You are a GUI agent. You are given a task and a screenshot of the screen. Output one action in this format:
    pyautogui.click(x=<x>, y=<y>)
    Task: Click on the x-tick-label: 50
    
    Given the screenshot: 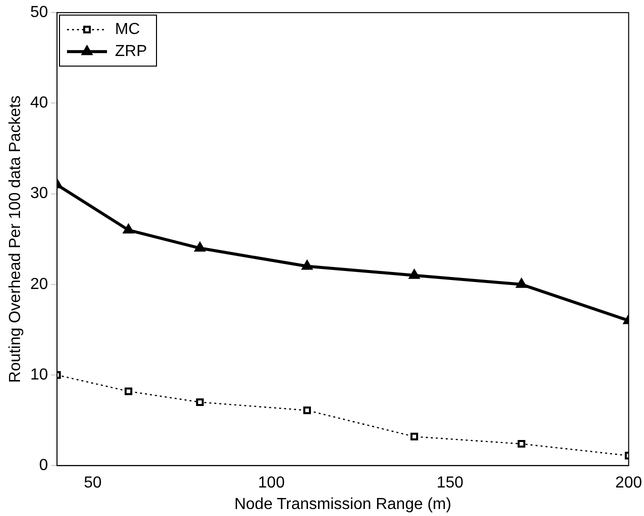 What is the action you would take?
    pyautogui.click(x=93, y=483)
    